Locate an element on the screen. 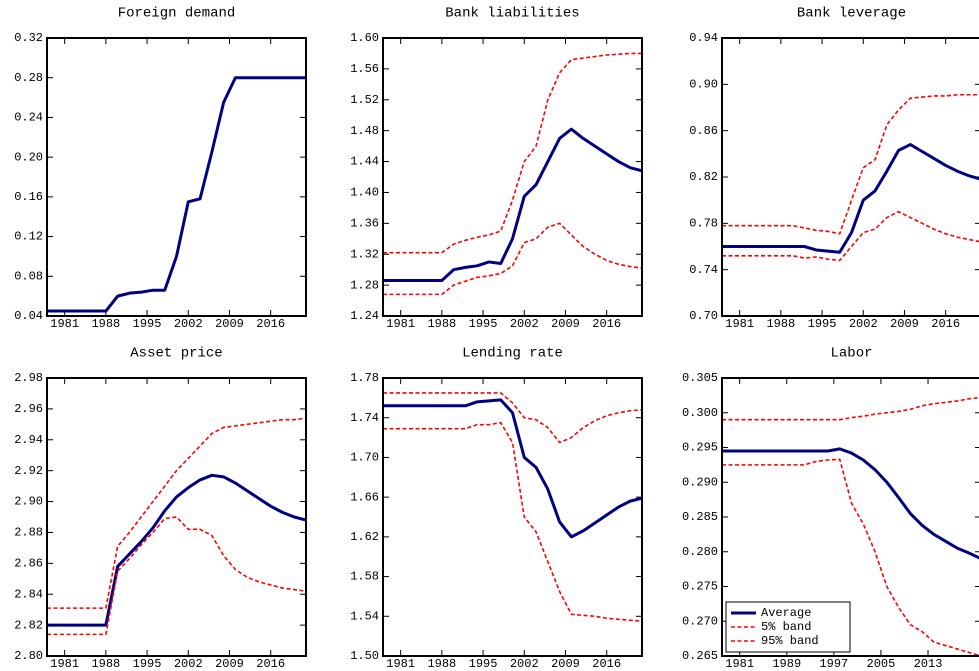 This screenshot has height=671, width=979. y-tick-label: 0.16 is located at coordinates (28, 197).